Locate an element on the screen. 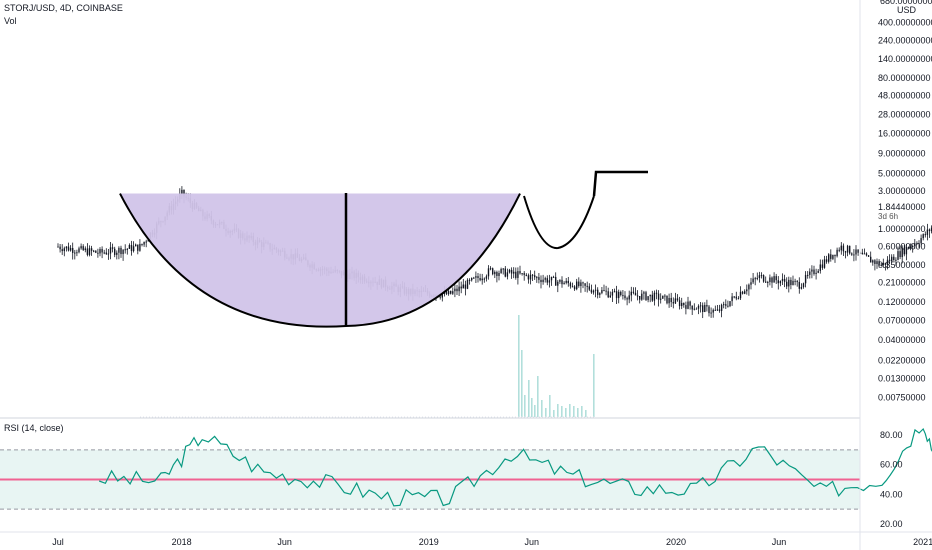  time-tick-label: 2020 is located at coordinates (676, 542).